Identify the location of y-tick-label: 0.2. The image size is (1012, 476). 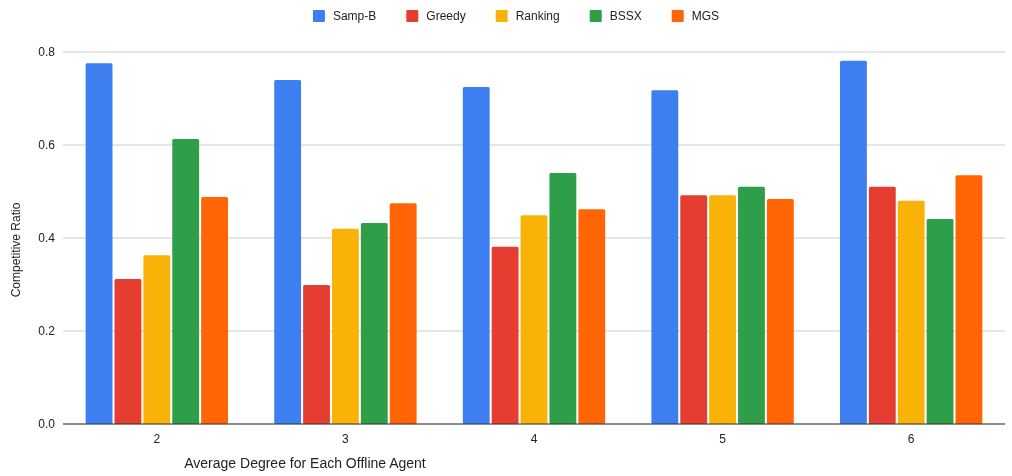
(47, 331).